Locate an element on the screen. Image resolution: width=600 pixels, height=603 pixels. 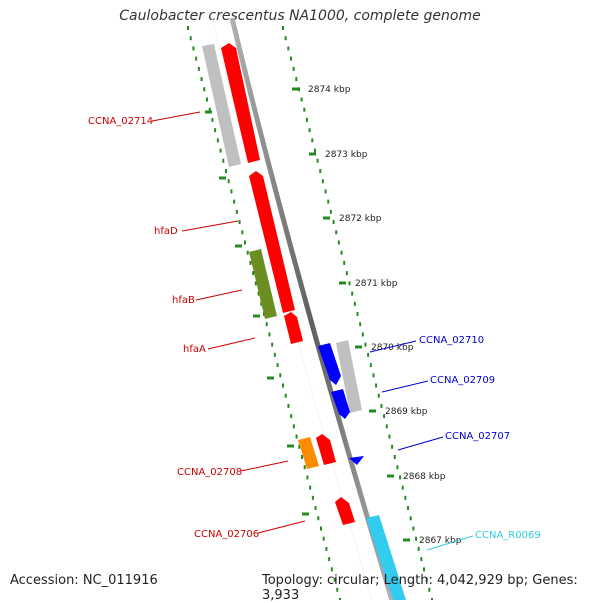
gene-label: CCNA_02707 is located at coordinates (477, 436).